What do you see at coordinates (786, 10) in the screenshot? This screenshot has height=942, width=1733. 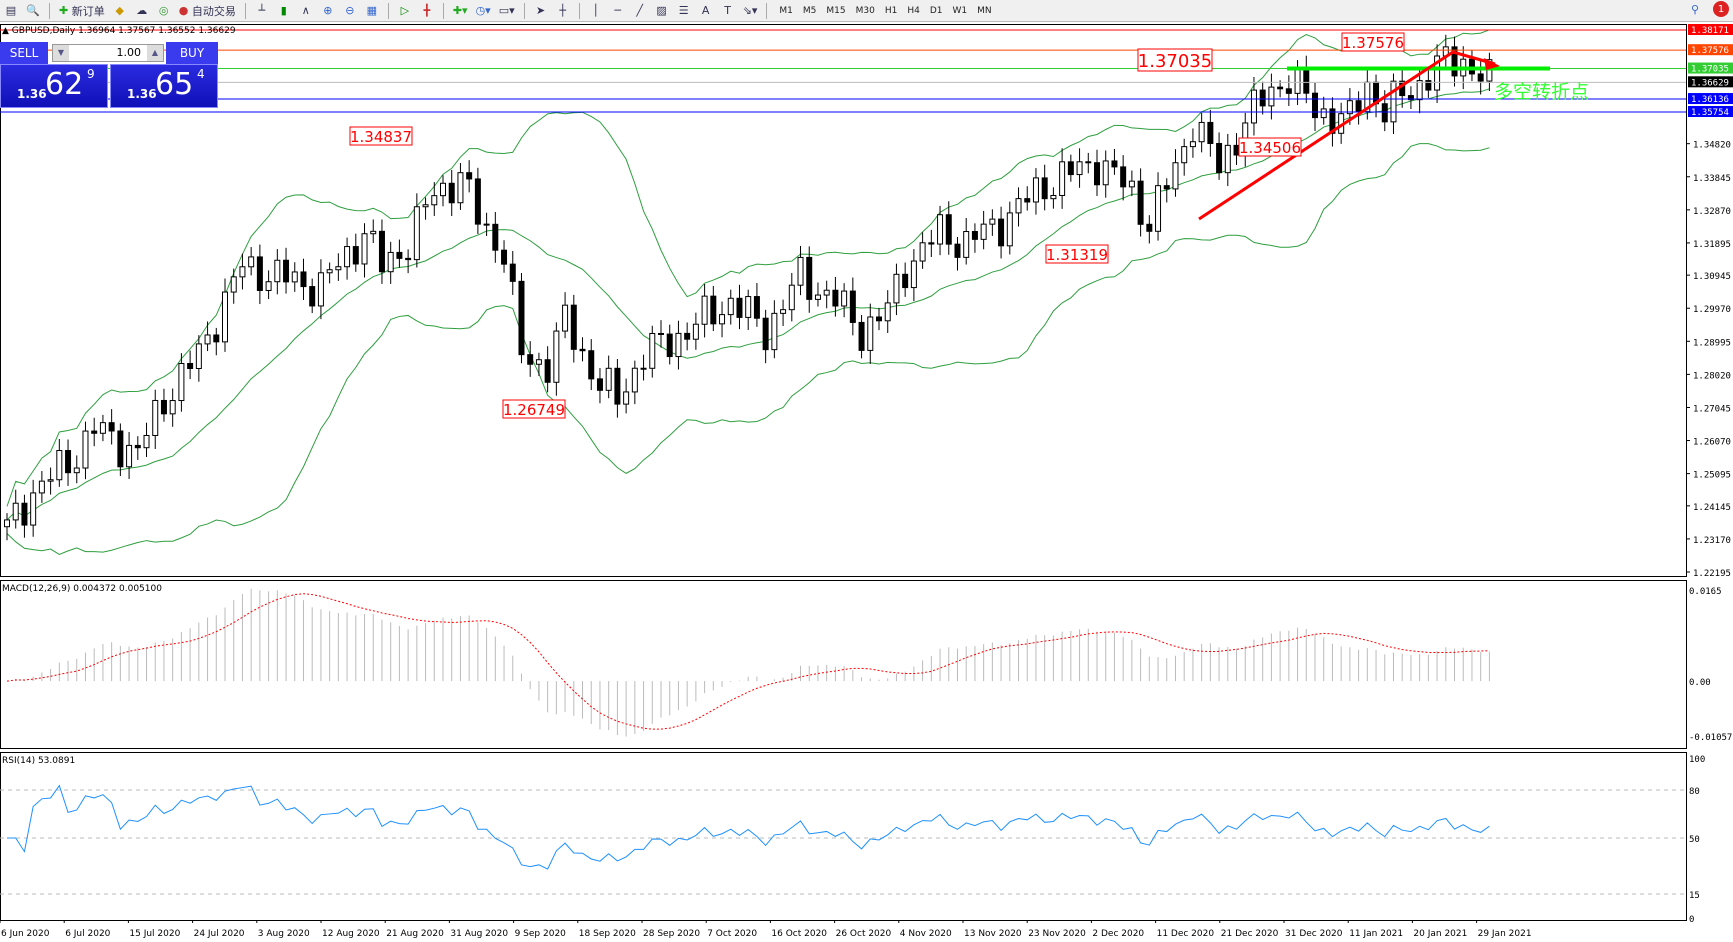 I see `timeframe-m1: M1` at bounding box center [786, 10].